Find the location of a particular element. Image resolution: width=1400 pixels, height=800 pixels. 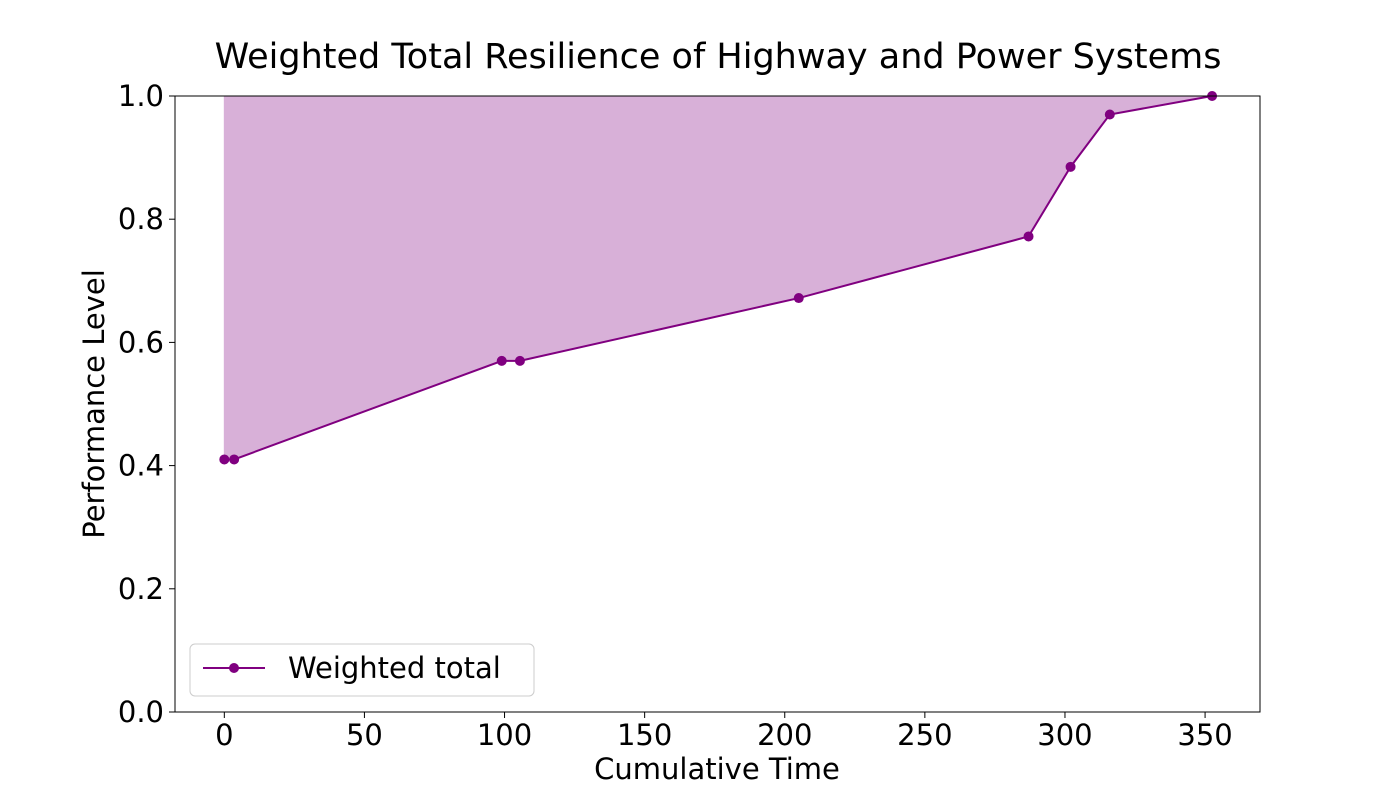

legend: Weighted total is located at coordinates (362, 670).